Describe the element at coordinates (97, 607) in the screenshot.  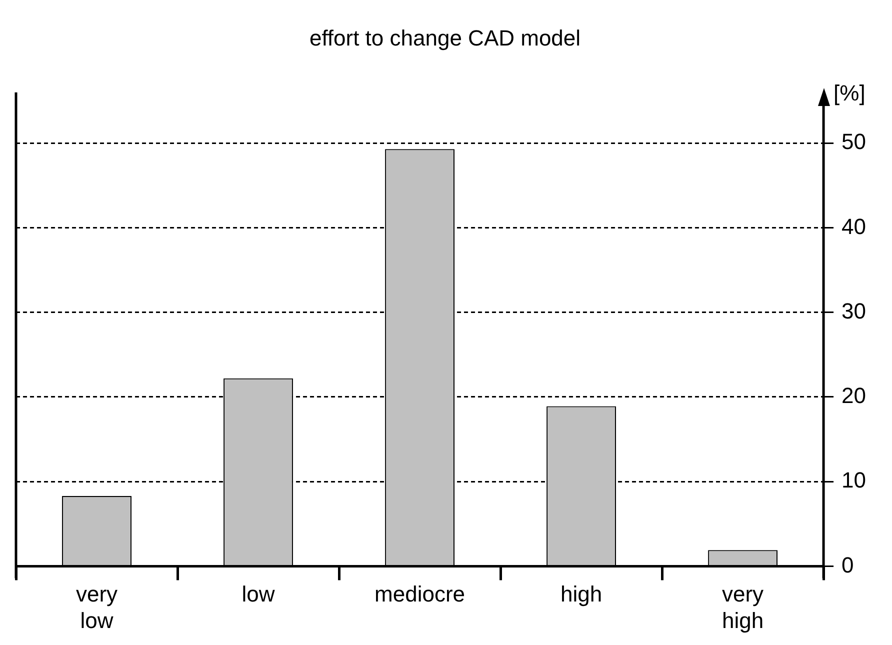
I see `x-tick-label: very low` at that location.